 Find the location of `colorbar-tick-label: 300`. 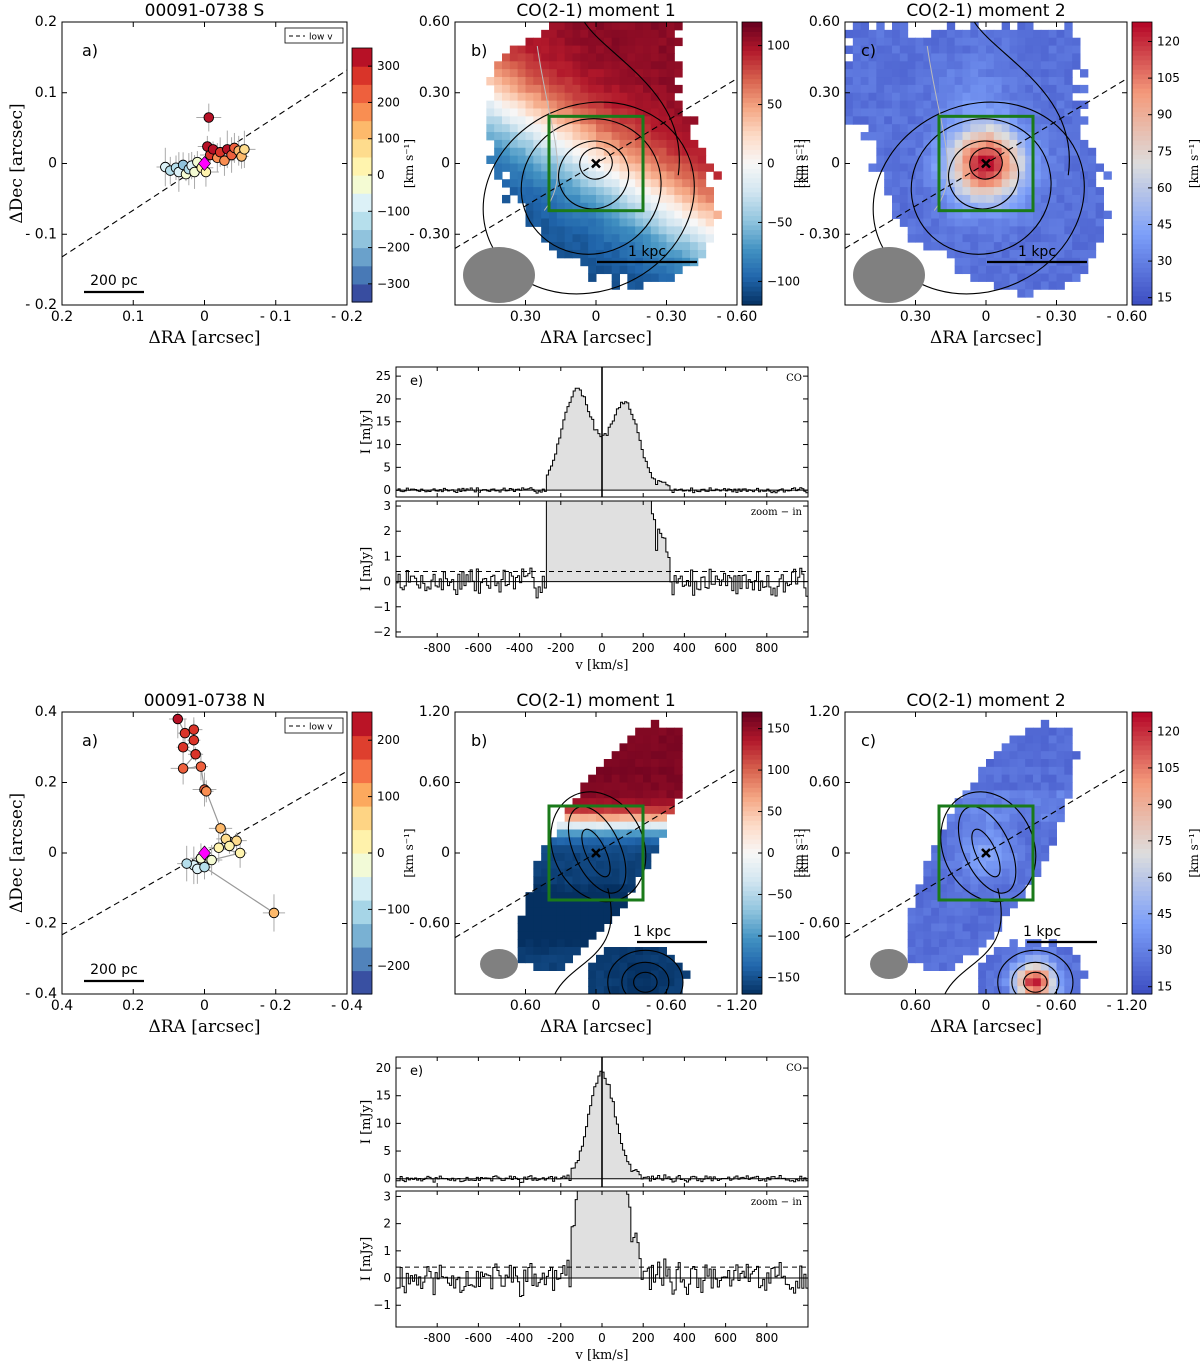

colorbar-tick-label: 300 is located at coordinates (388, 66).